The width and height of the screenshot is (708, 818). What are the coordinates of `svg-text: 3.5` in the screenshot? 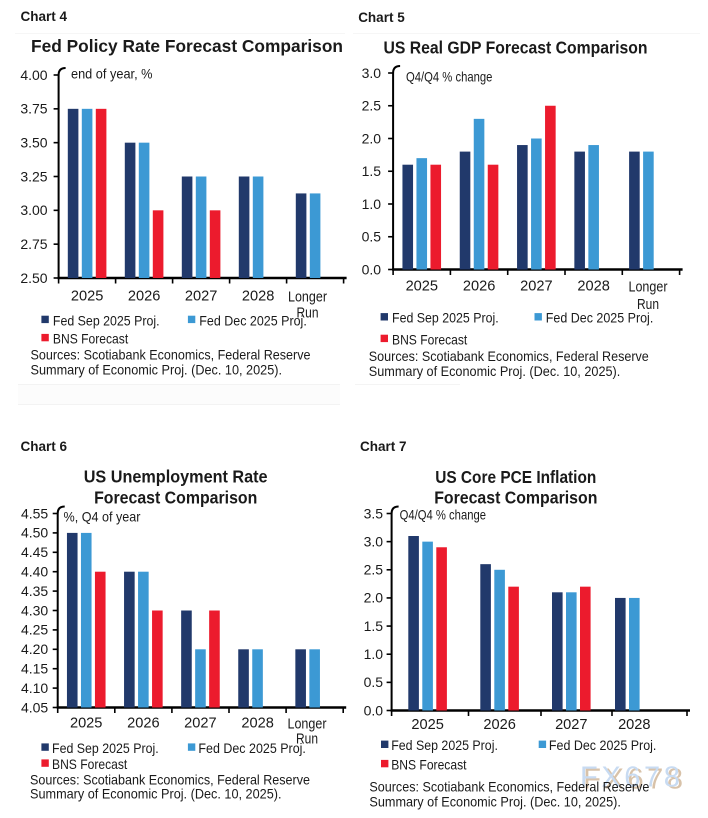 It's located at (374, 513).